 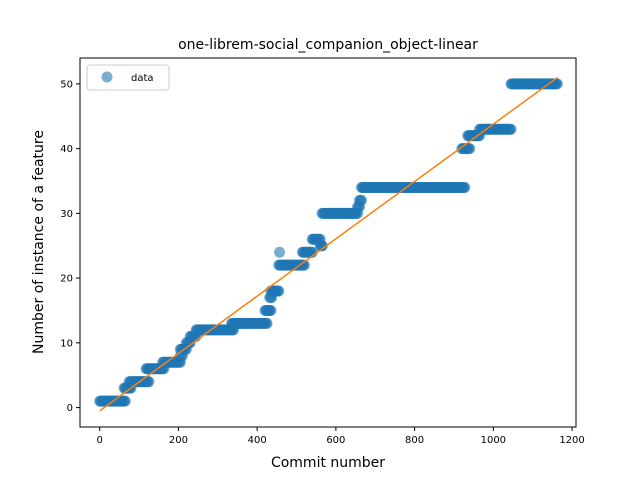 What do you see at coordinates (328, 463) in the screenshot?
I see `x-axis-label: Commit number` at bounding box center [328, 463].